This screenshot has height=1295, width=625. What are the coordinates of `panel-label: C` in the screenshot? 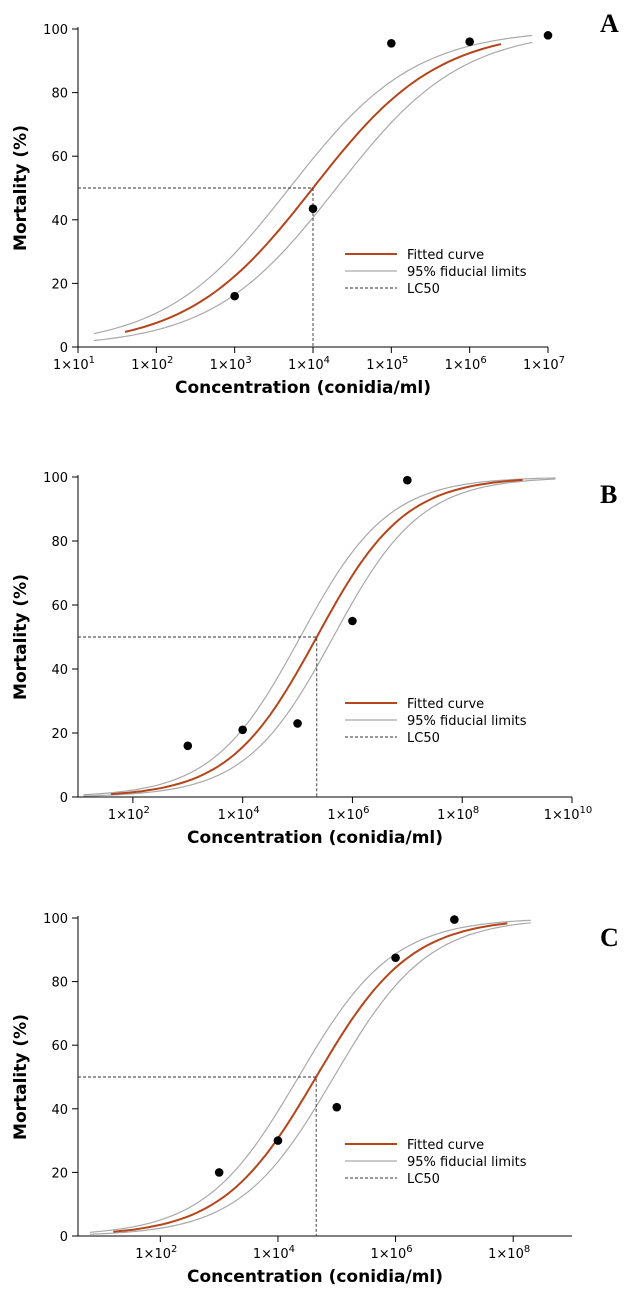 It's located at (609, 937).